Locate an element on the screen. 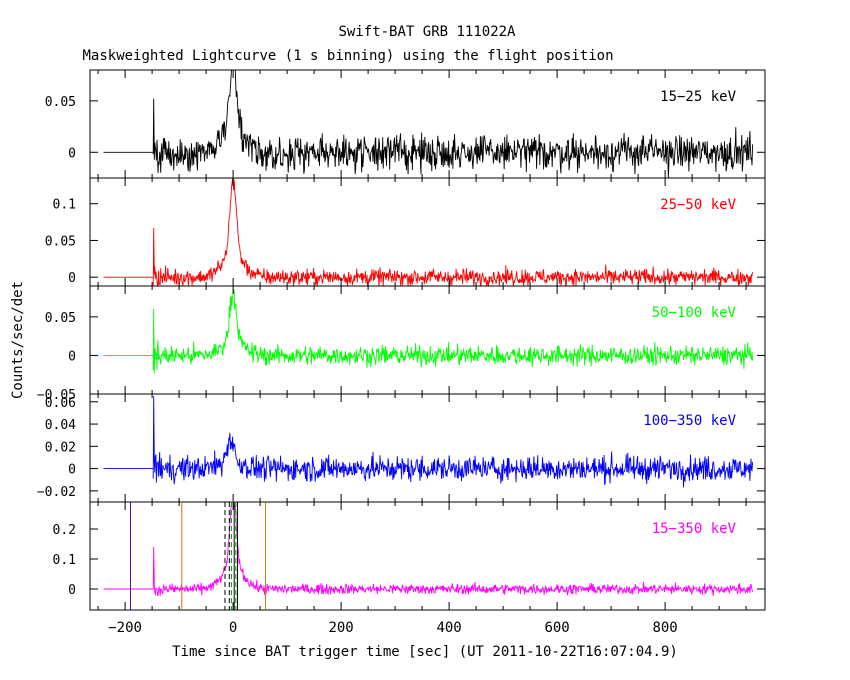 The image size is (850, 680). y-tick-label: −0.05 is located at coordinates (56, 395).